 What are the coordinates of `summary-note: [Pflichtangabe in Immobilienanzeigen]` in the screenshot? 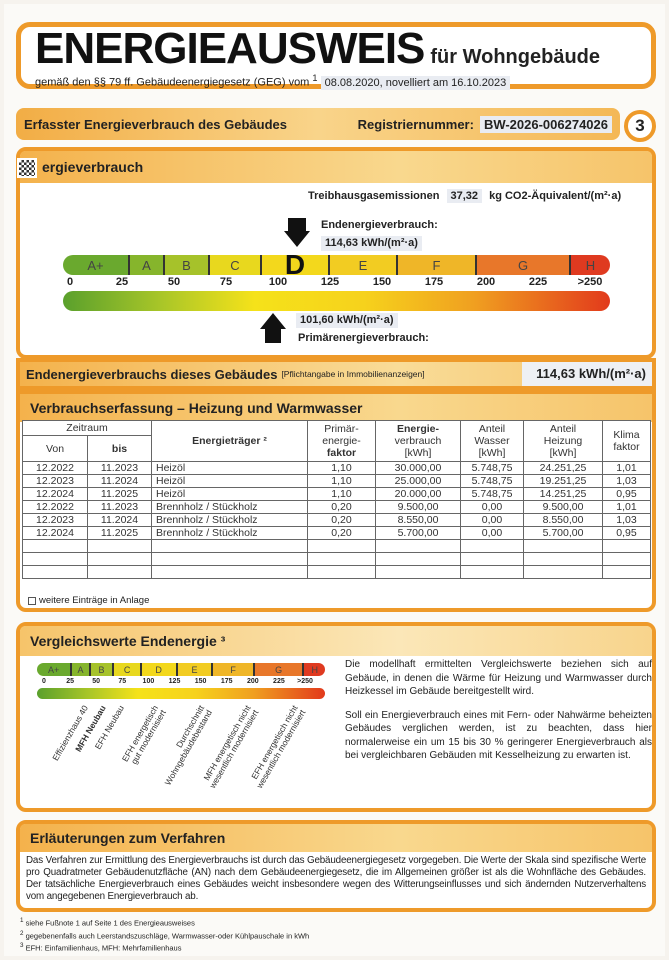 It's located at (353, 374).